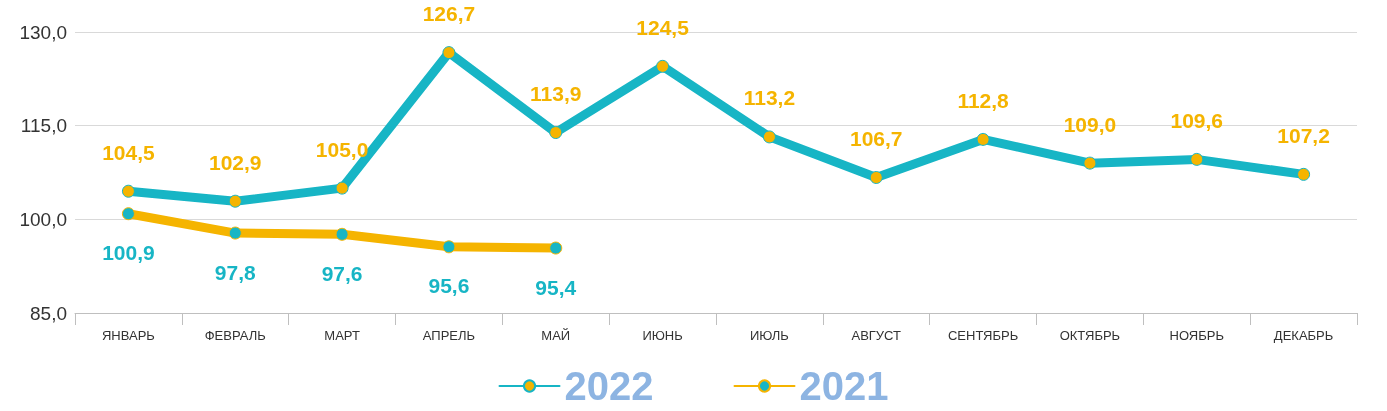 The width and height of the screenshot is (1387, 411). I want to click on y-tick-label: 130,0, so click(43, 32).